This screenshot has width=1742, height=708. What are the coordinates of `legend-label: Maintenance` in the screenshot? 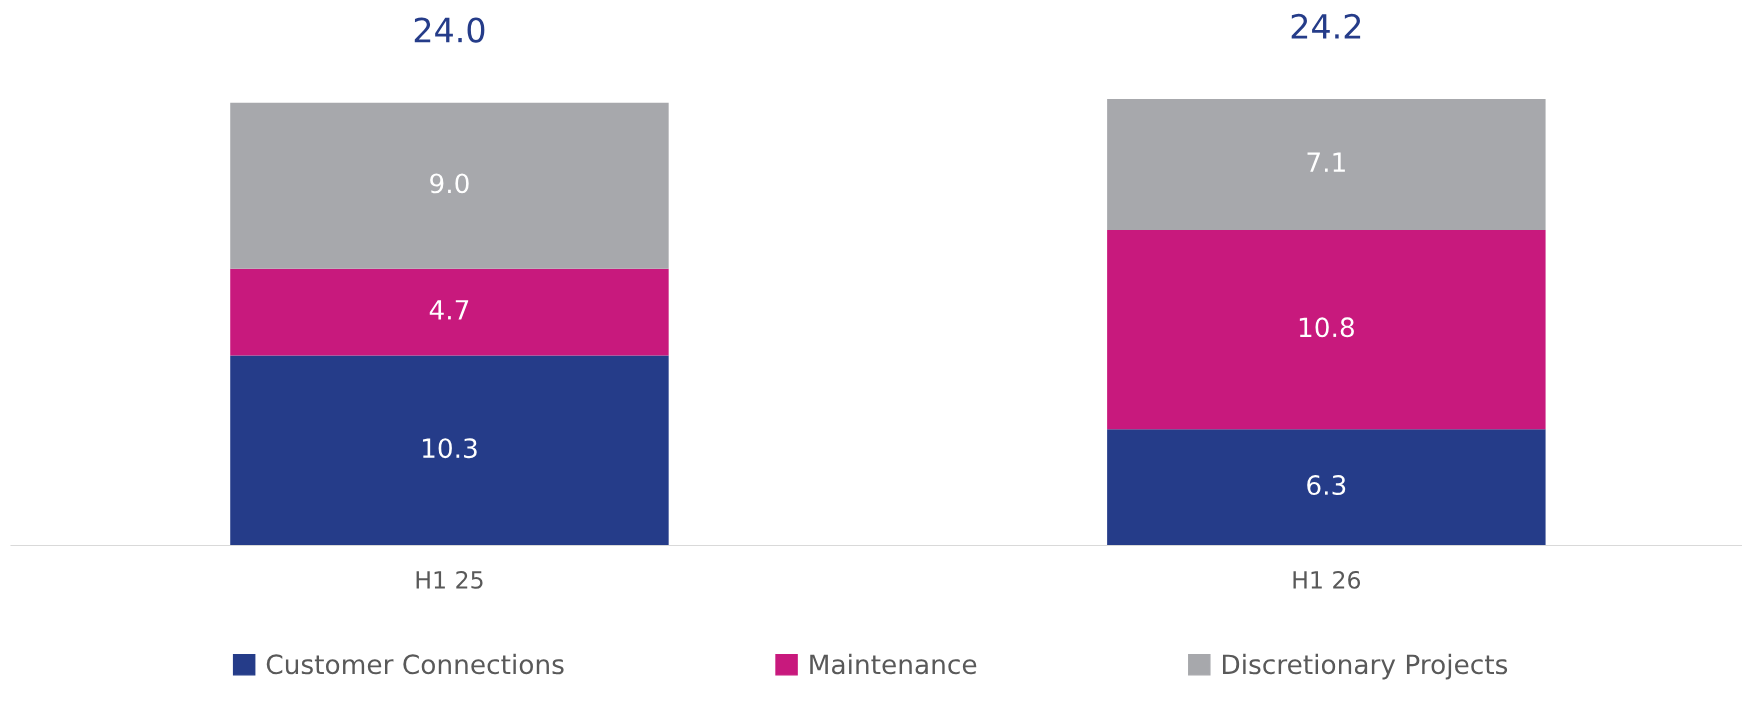 It's located at (893, 664).